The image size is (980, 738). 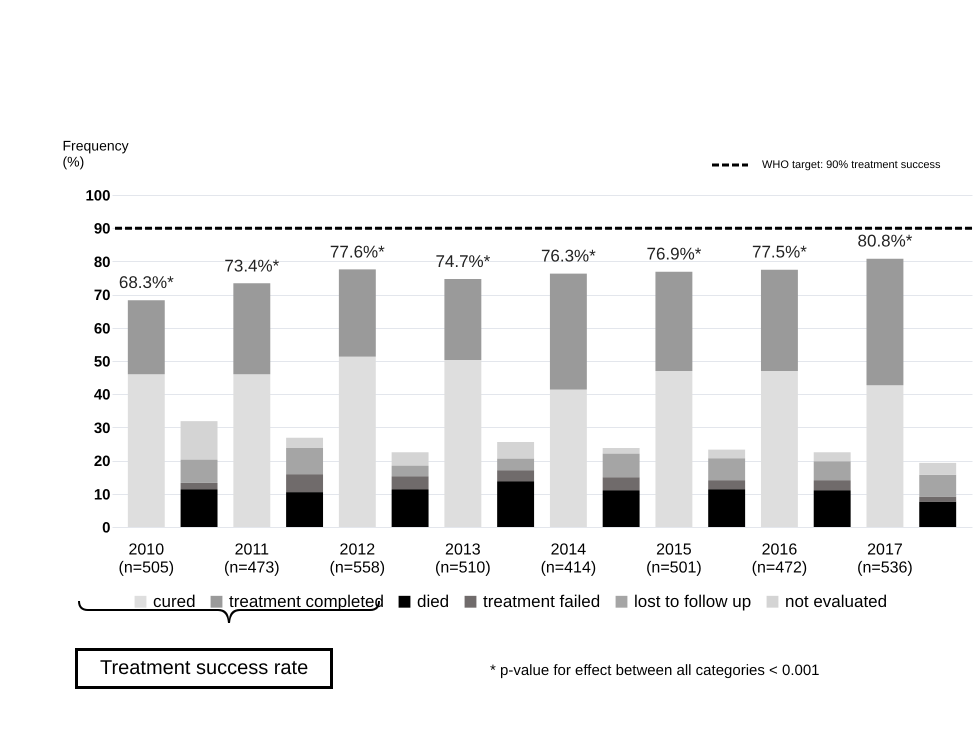 What do you see at coordinates (102, 262) in the screenshot?
I see `y-tick-label: 80` at bounding box center [102, 262].